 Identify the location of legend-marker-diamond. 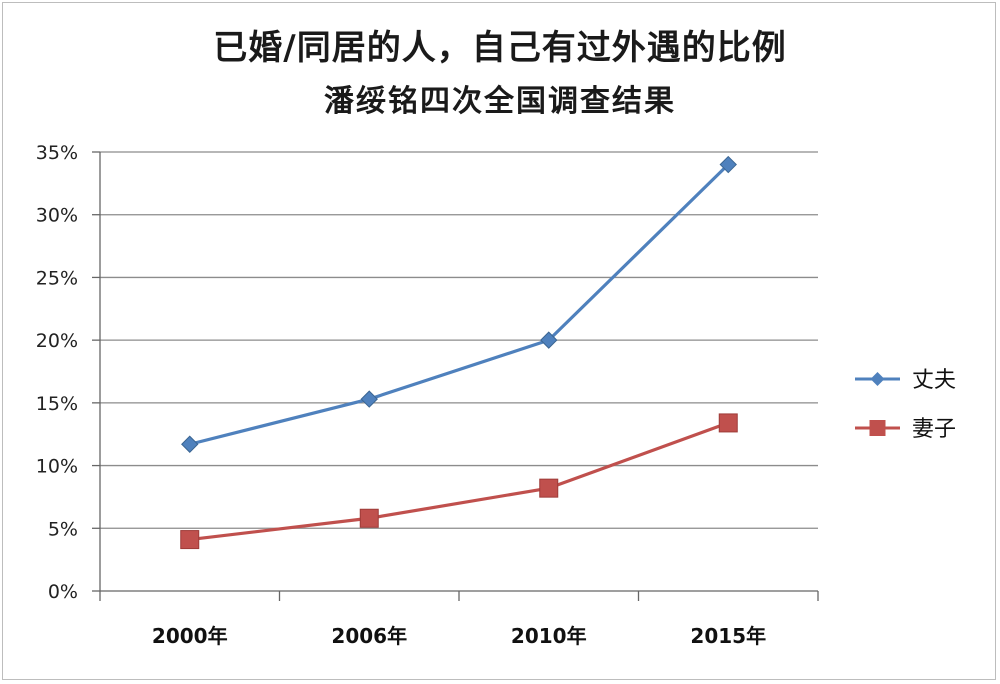
(877, 379).